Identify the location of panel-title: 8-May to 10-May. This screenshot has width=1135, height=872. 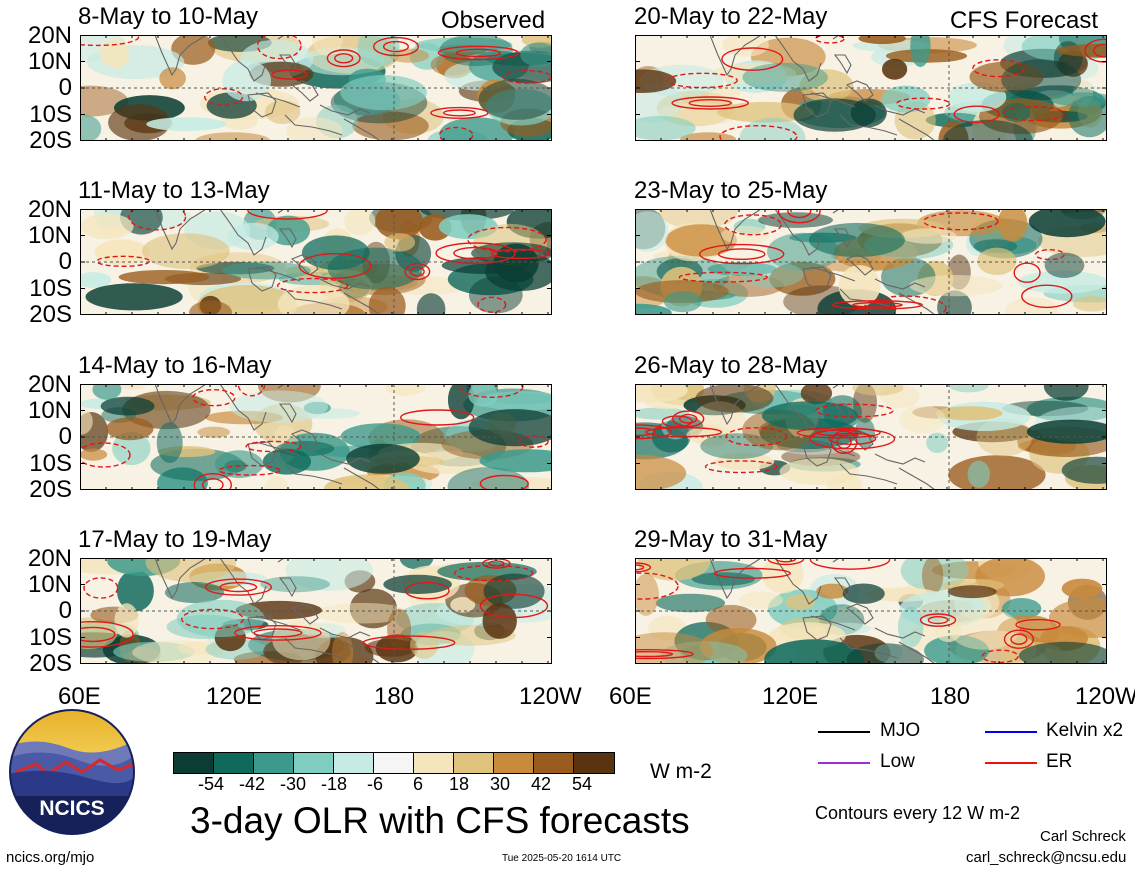
(168, 16).